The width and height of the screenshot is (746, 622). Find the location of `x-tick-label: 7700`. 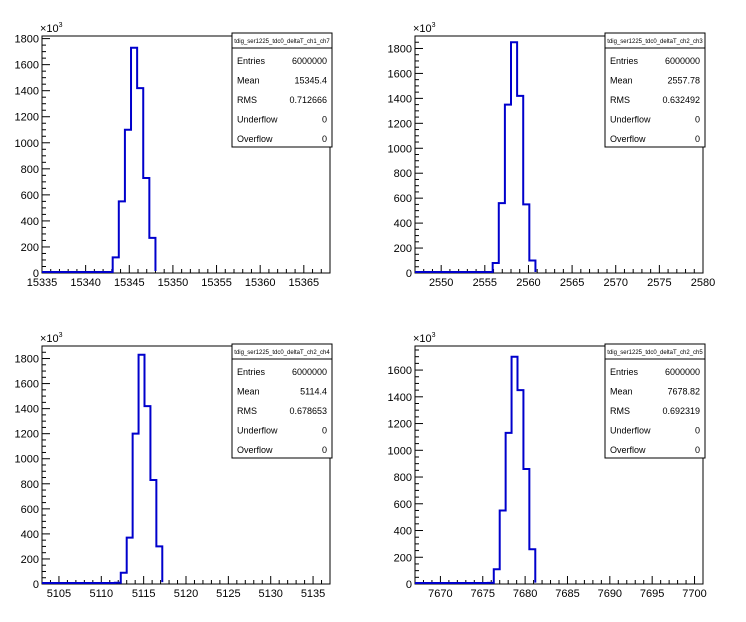

x-tick-label: 7700 is located at coordinates (694, 594).